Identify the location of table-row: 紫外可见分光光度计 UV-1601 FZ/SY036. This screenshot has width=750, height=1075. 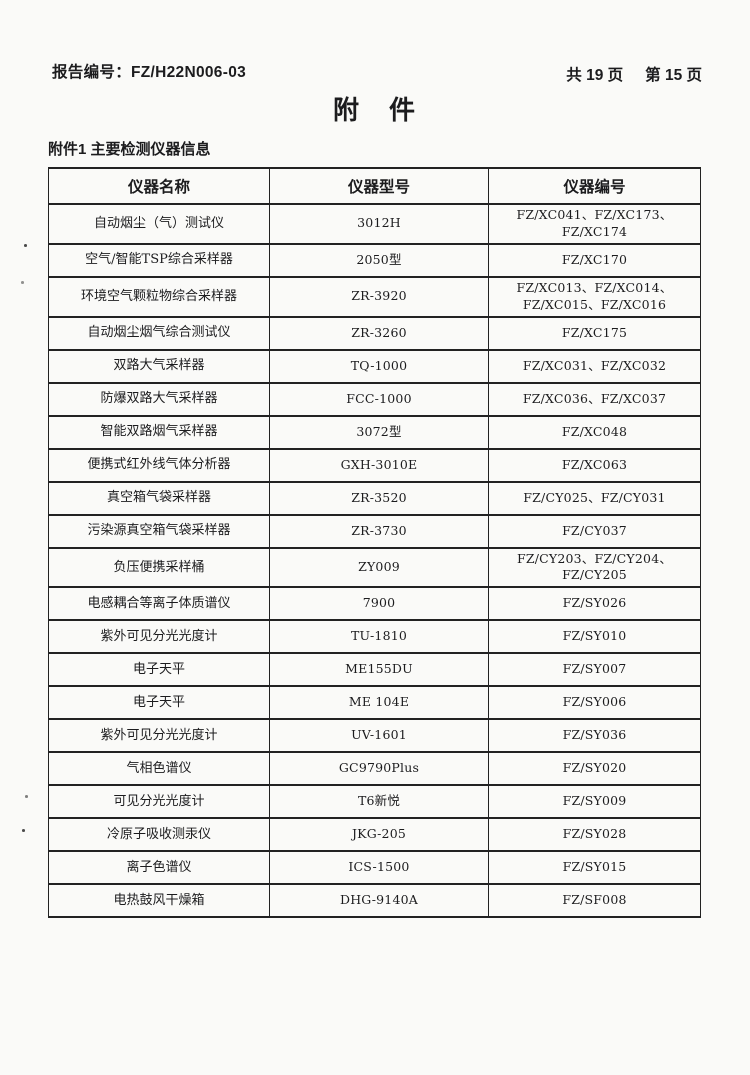
(374, 736).